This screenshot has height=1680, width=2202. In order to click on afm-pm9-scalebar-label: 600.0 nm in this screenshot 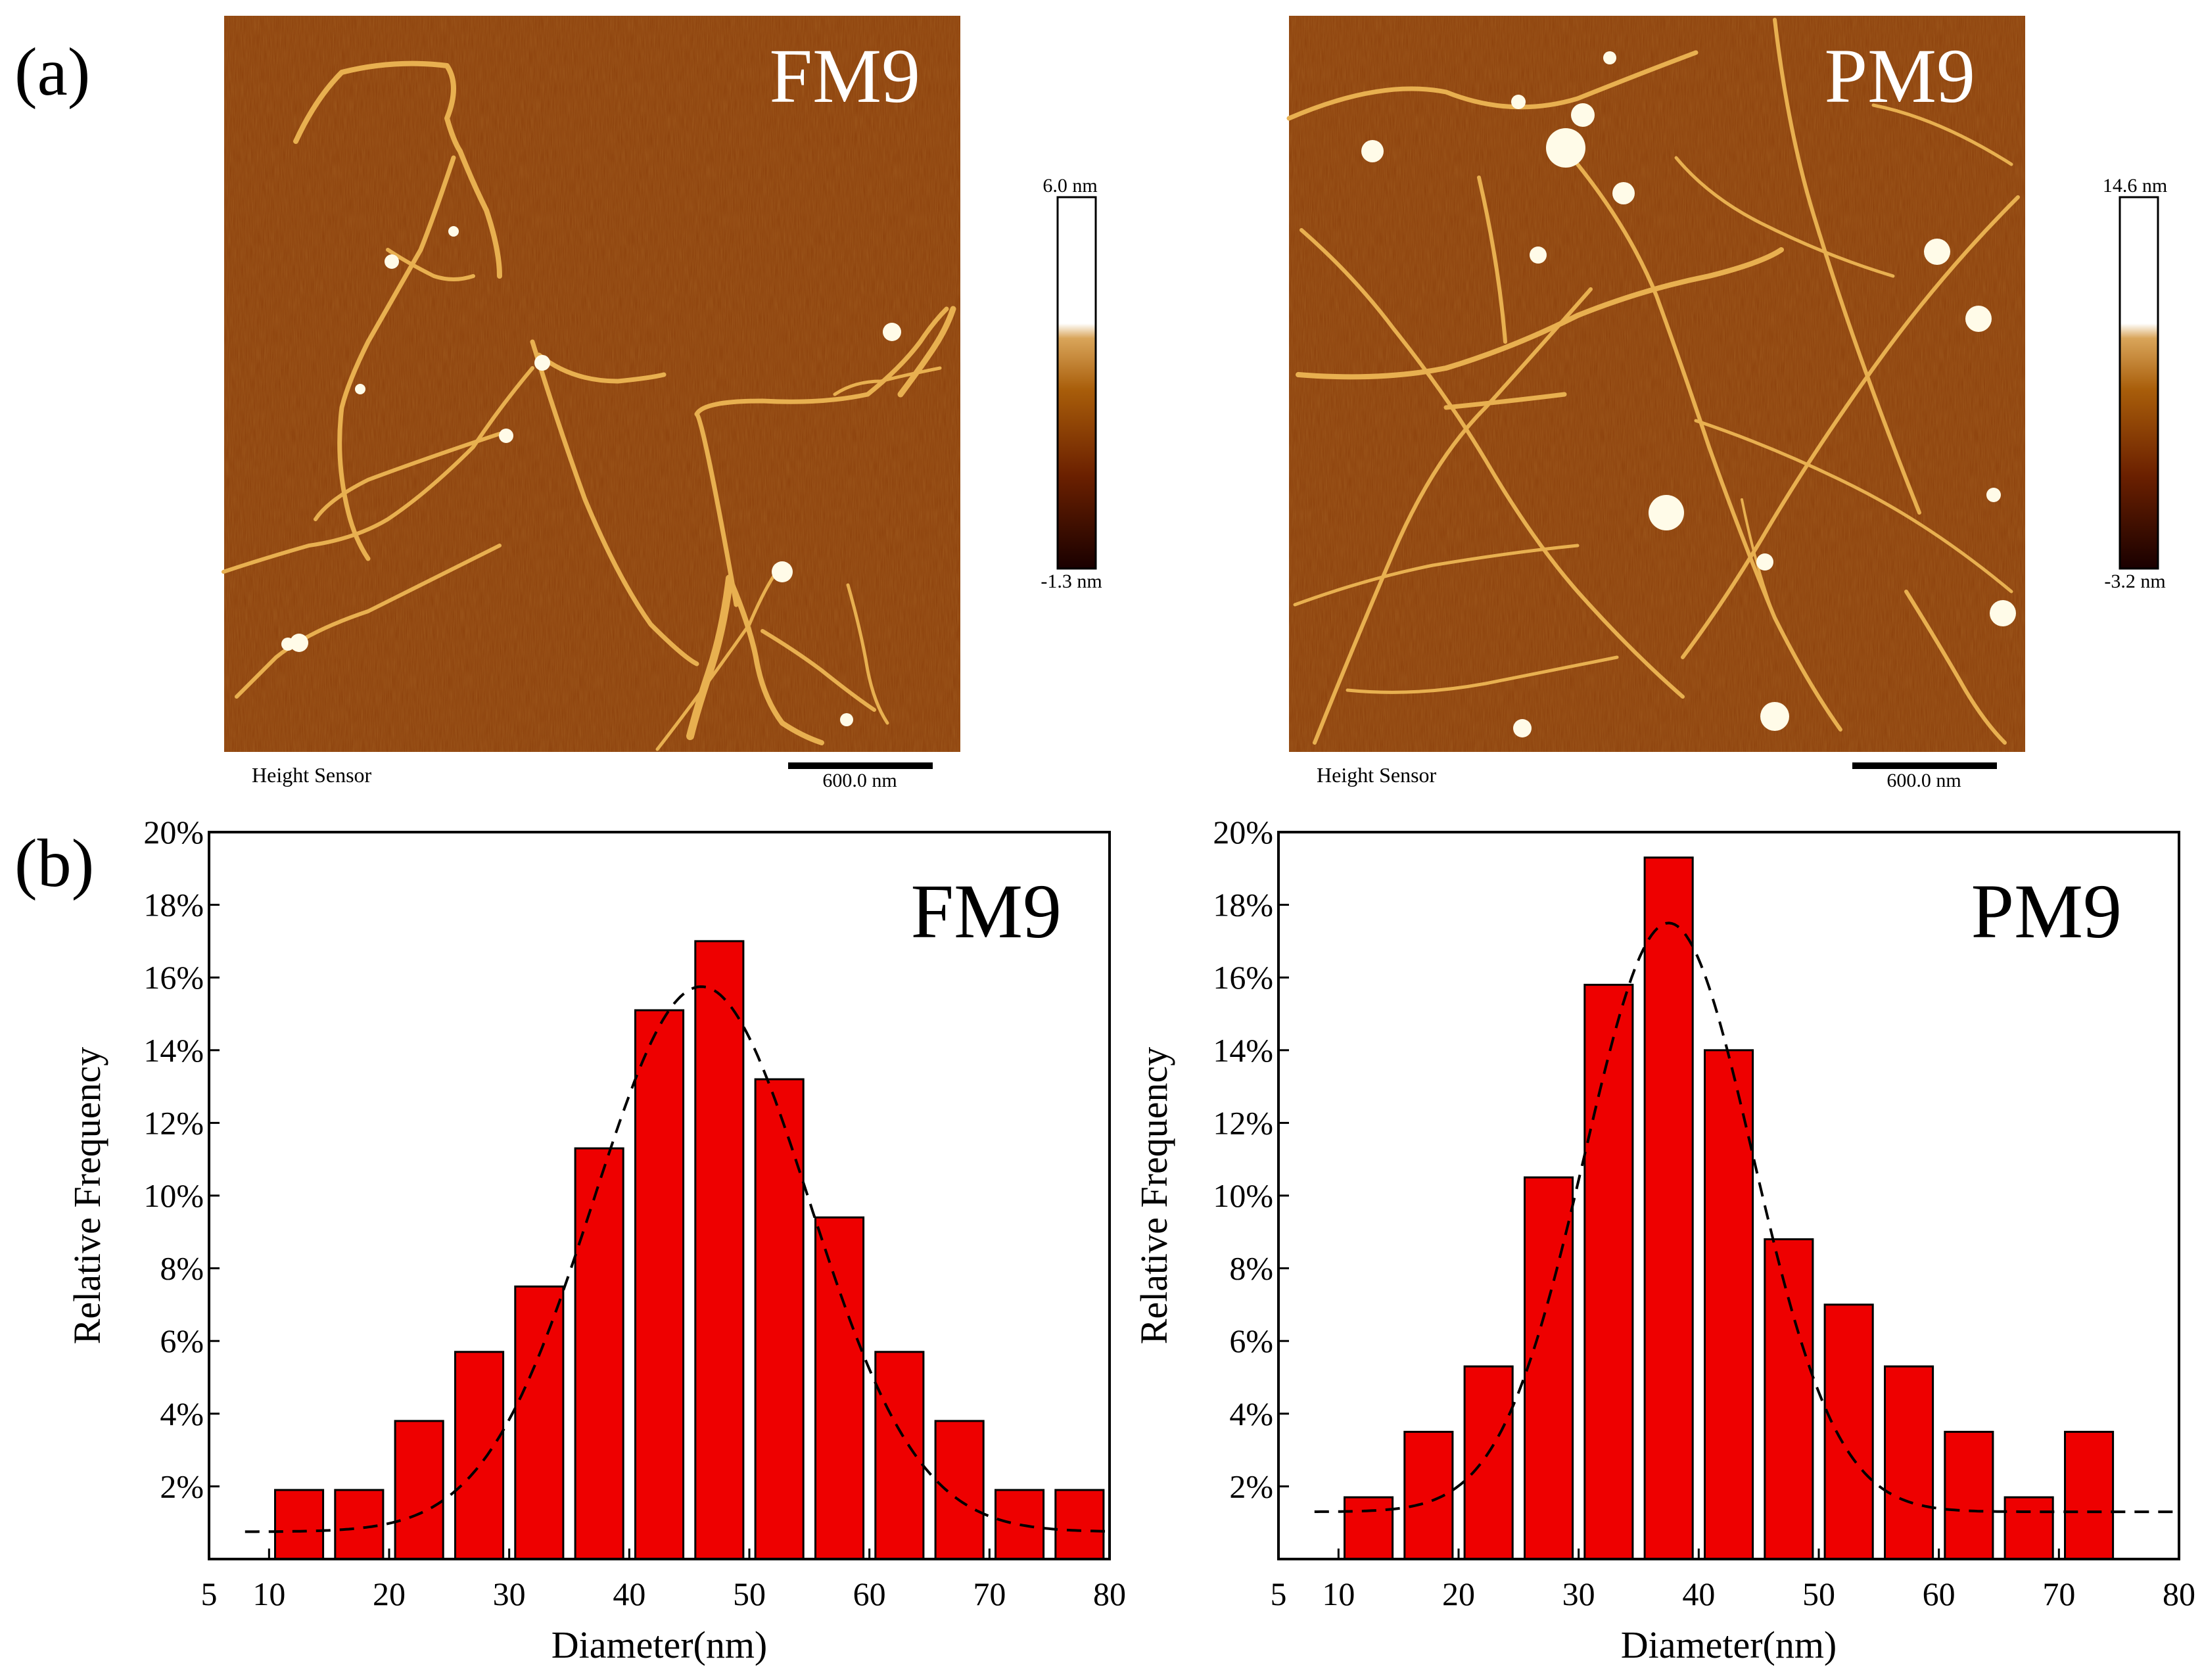, I will do `click(1923, 780)`.